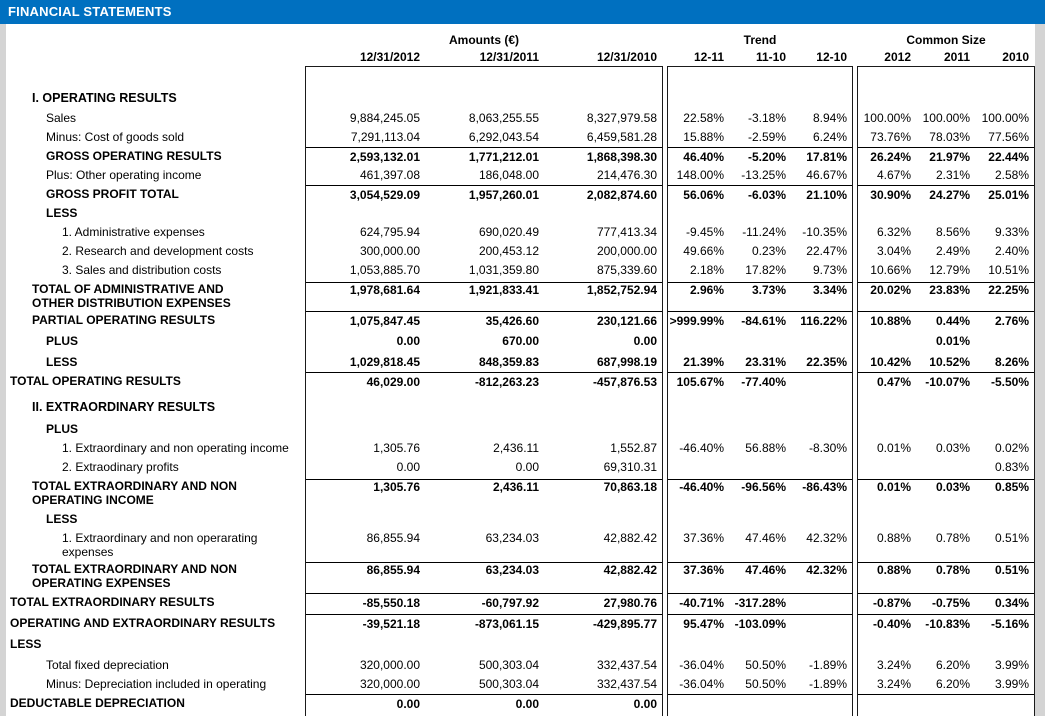  What do you see at coordinates (698, 382) in the screenshot?
I see `trend-cell: 105.67%` at bounding box center [698, 382].